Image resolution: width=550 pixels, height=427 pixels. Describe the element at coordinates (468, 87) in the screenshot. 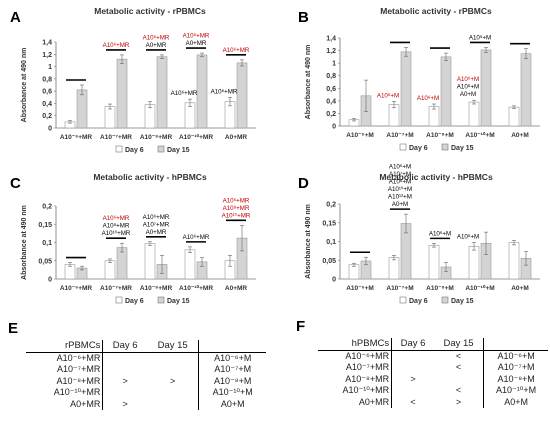

I see `inline-annotation: A10⁸+M` at that location.